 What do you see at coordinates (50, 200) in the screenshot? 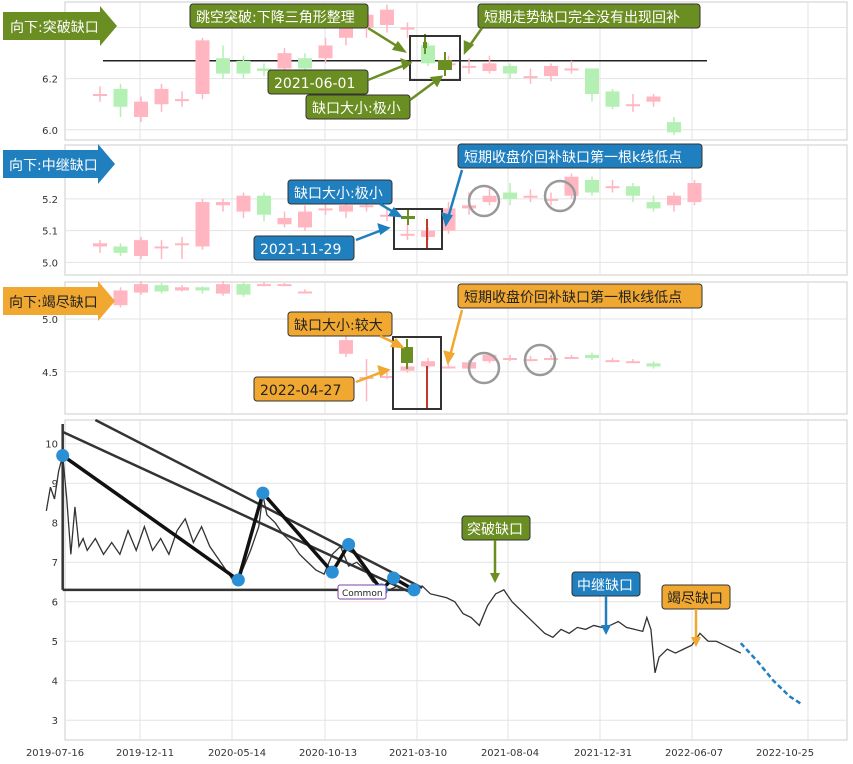
I see `y-tick-label: 5.2` at bounding box center [50, 200].